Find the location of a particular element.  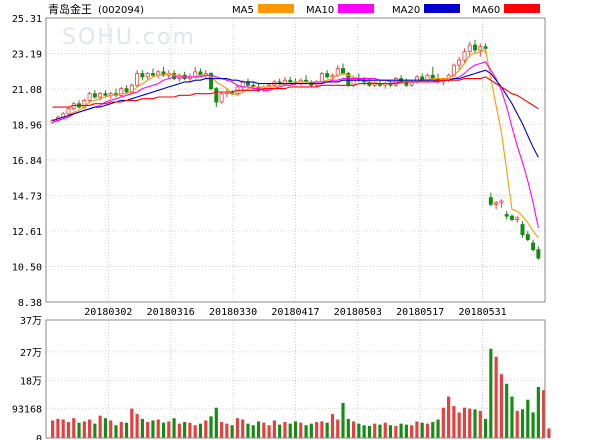

price-tick-label: 14.73 is located at coordinates (27, 197).